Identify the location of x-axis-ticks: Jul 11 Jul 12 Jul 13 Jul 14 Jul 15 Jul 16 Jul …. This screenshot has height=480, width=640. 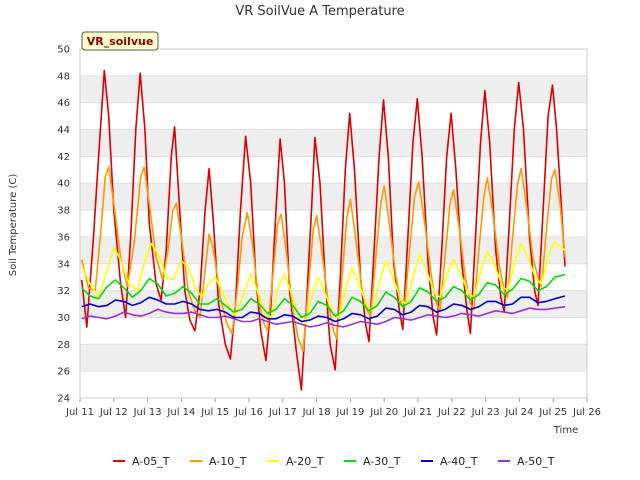
(333, 408).